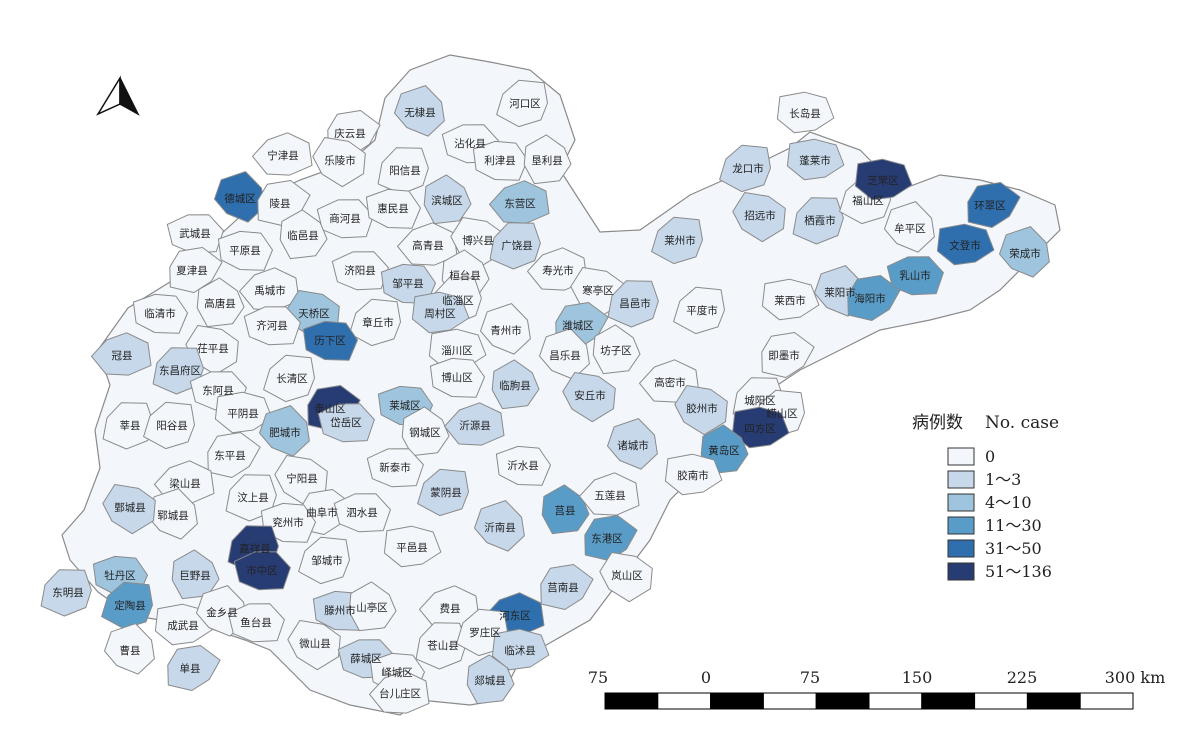  I want to click on county-label: 东明县, so click(68, 592).